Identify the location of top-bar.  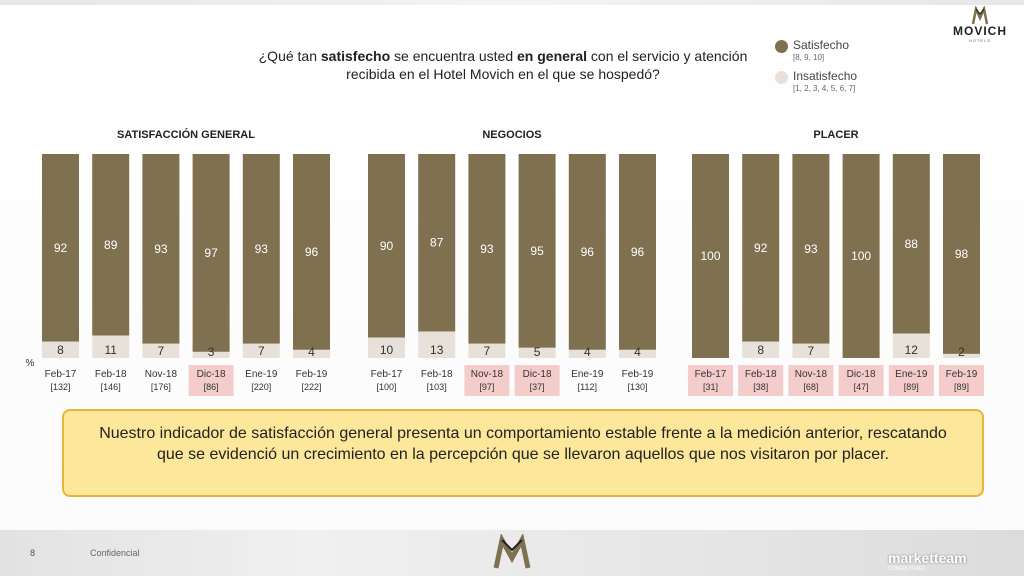
(512, 2).